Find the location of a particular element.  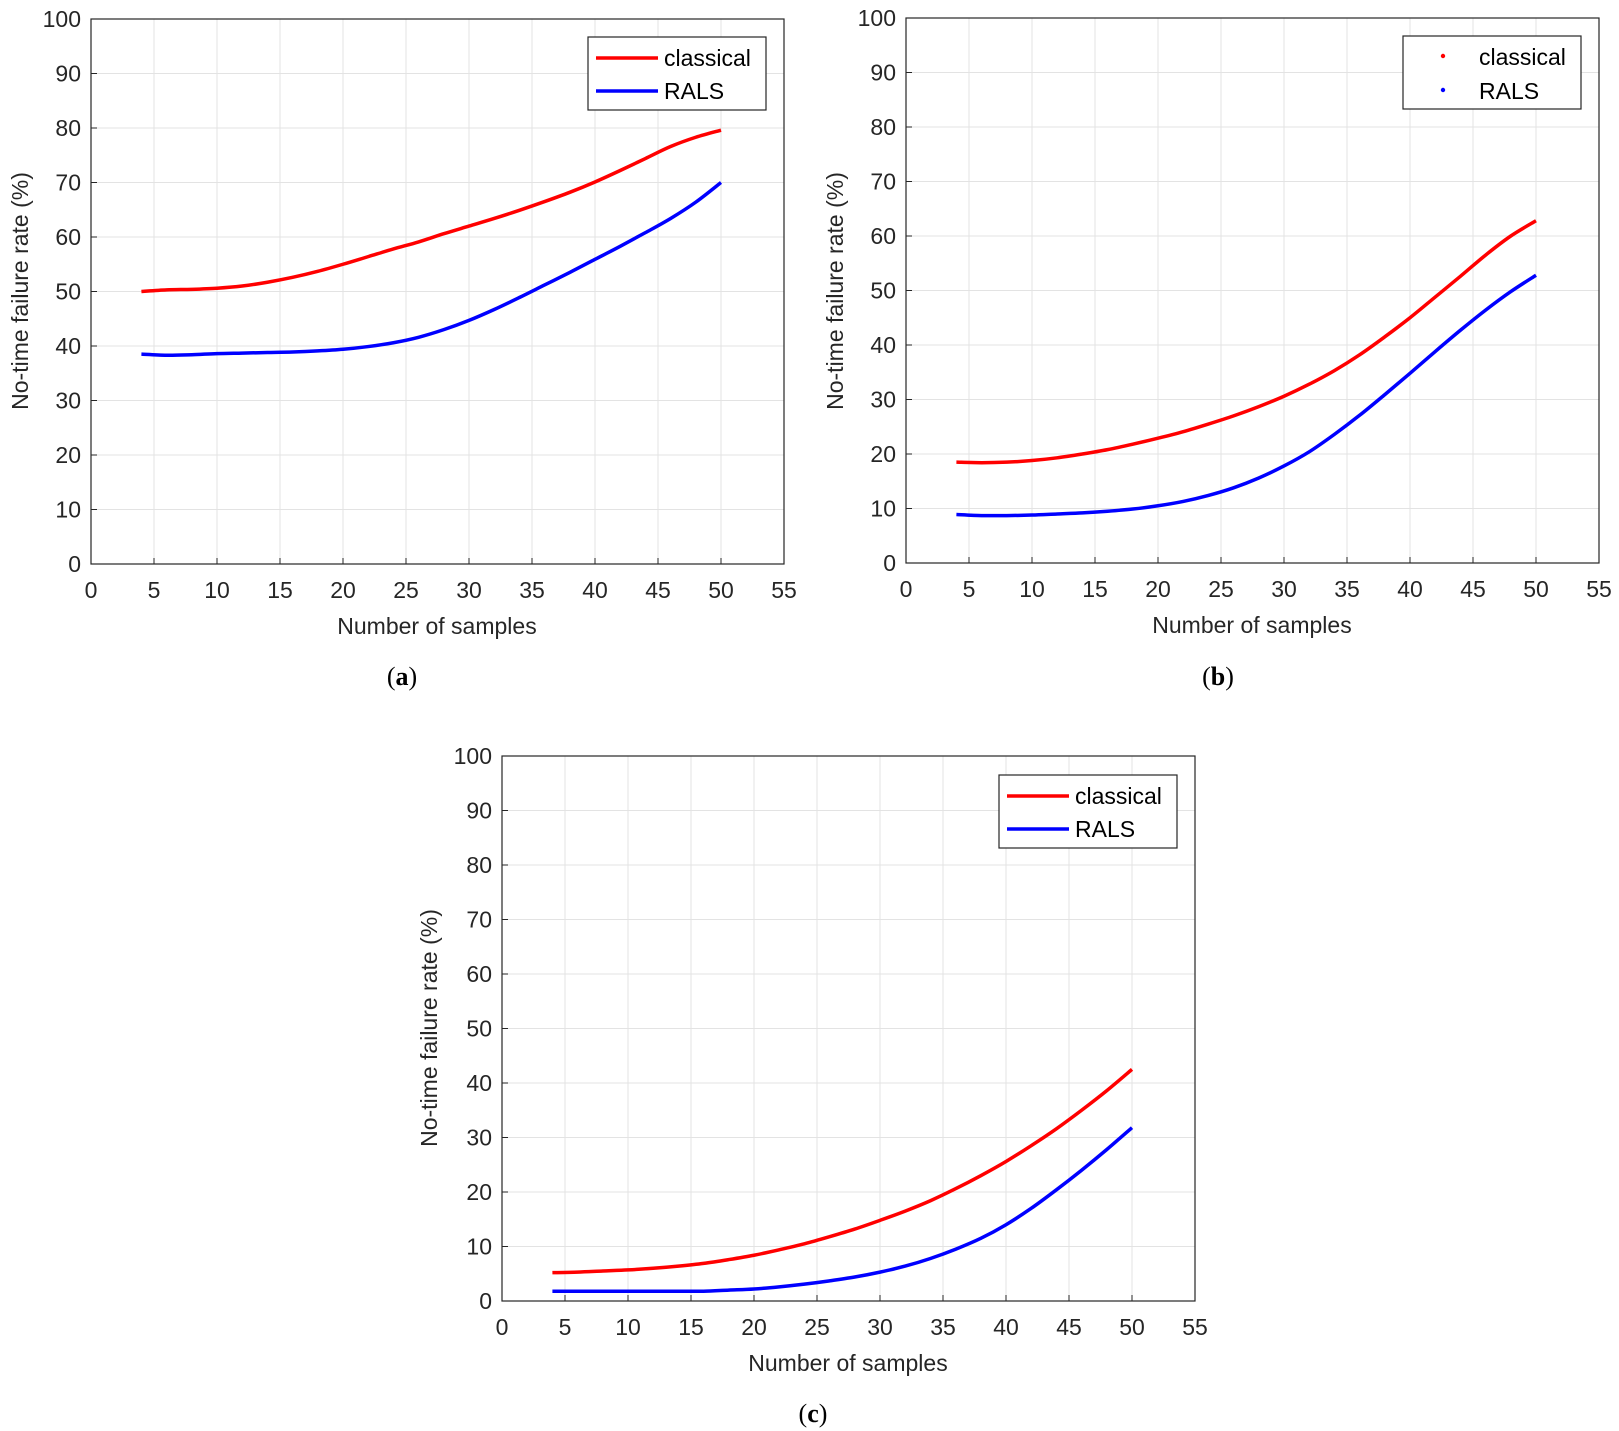

panel-caption: (a) is located at coordinates (402, 676).